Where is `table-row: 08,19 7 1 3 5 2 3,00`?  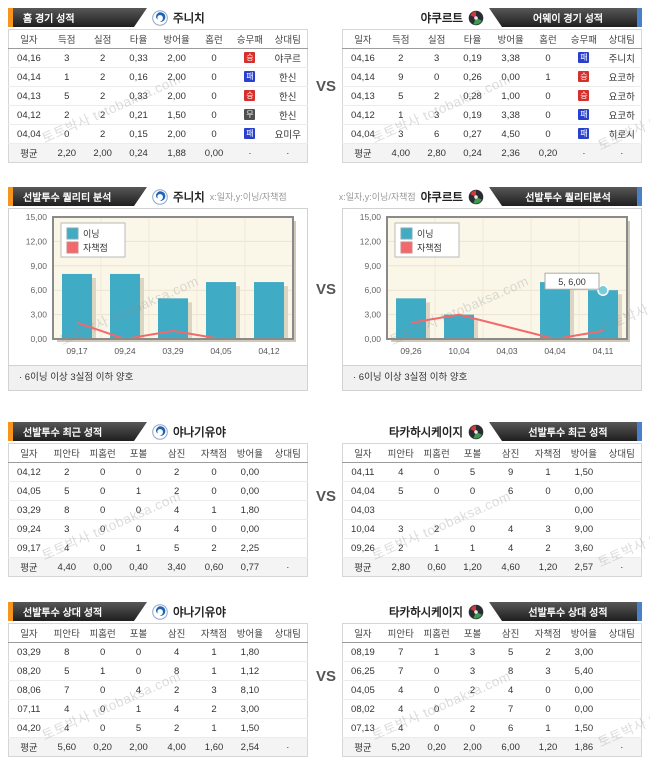 table-row: 08,19 7 1 3 5 2 3,00 is located at coordinates (492, 652).